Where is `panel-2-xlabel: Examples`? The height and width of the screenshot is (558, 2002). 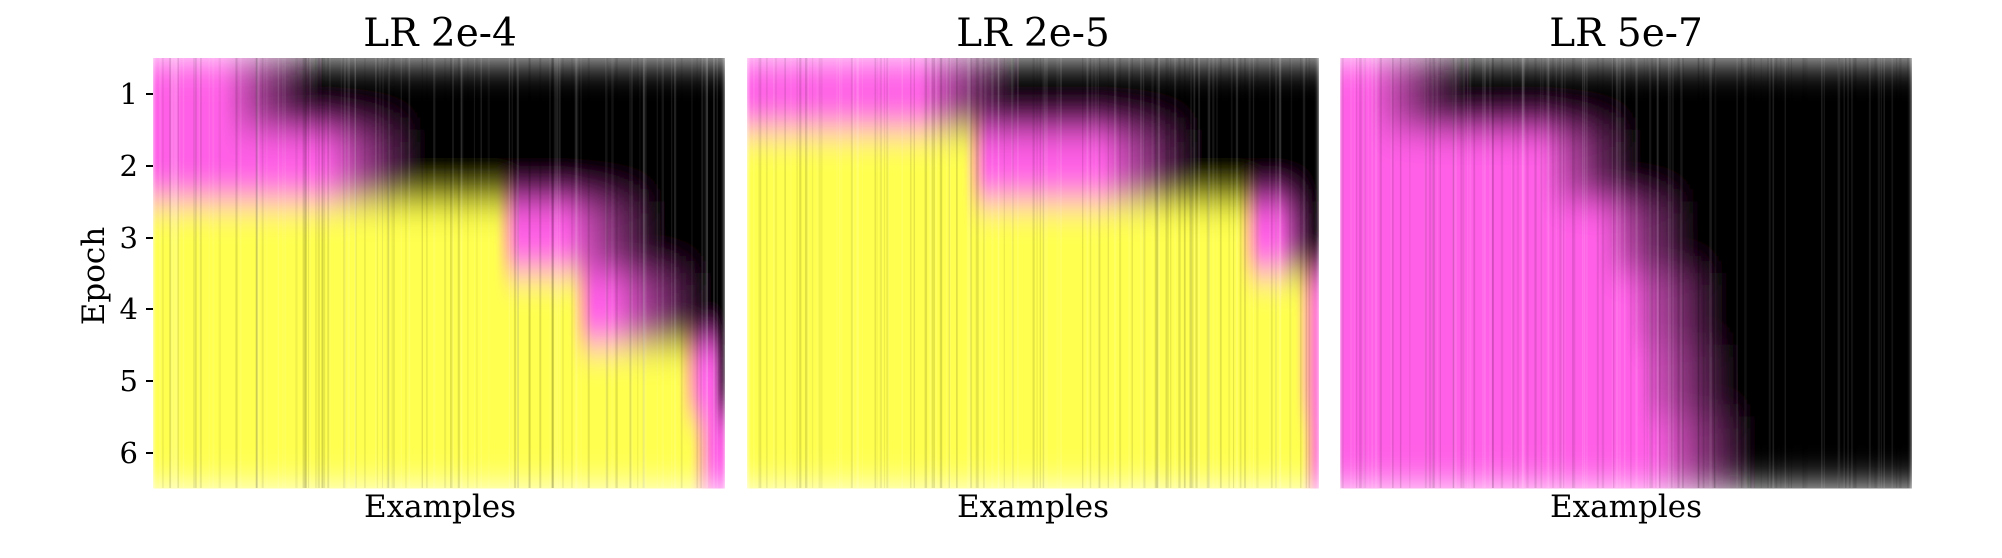 panel-2-xlabel: Examples is located at coordinates (1033, 507).